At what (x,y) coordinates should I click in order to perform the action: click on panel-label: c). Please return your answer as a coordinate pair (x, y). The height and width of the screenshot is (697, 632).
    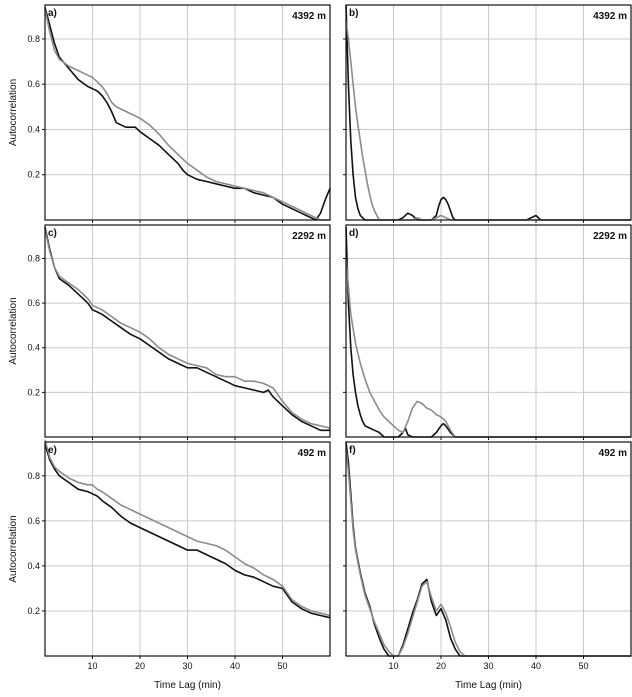
    Looking at the image, I should click on (52, 233).